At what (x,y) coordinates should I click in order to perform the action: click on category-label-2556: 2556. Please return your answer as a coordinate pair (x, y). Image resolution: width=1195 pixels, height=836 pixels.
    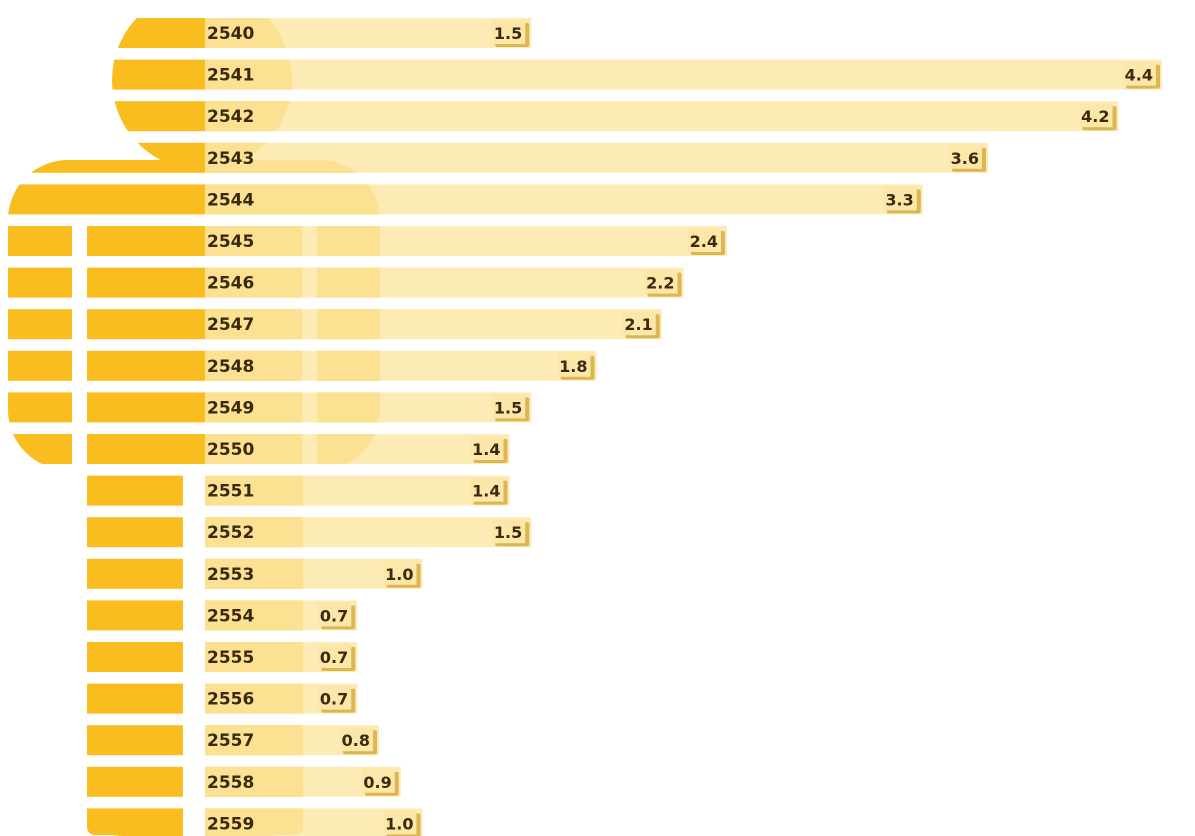
    Looking at the image, I should click on (230, 700).